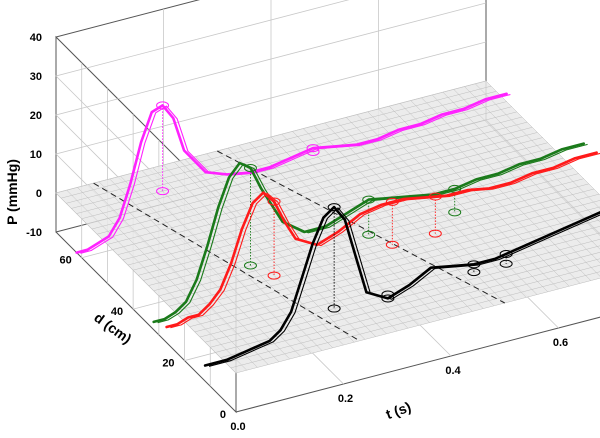 This screenshot has width=600, height=438. Describe the element at coordinates (34, 233) in the screenshot. I see `z-tick-label: -10` at that location.